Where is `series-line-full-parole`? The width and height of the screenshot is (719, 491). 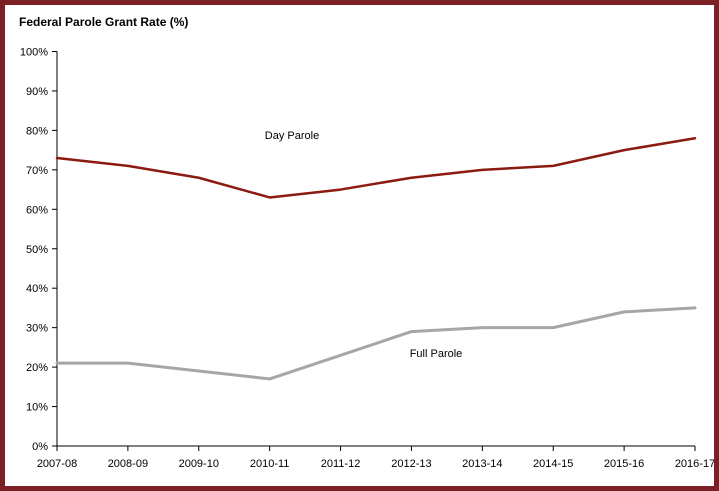 series-line-full-parole is located at coordinates (376, 343).